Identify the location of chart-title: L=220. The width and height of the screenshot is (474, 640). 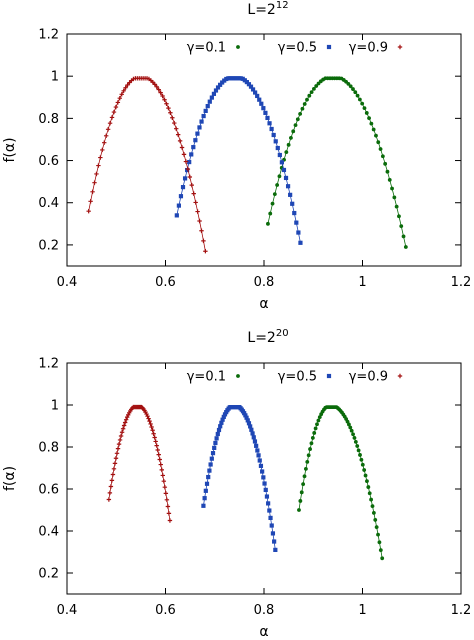
(267, 337).